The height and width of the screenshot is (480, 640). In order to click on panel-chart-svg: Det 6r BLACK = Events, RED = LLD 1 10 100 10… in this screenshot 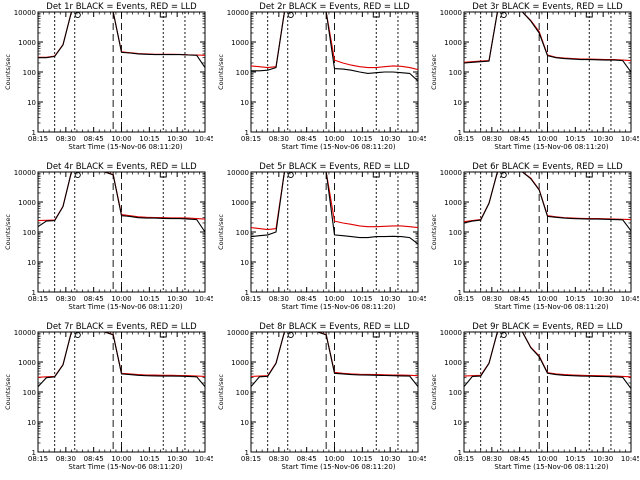, I will do `click(534, 236)`.